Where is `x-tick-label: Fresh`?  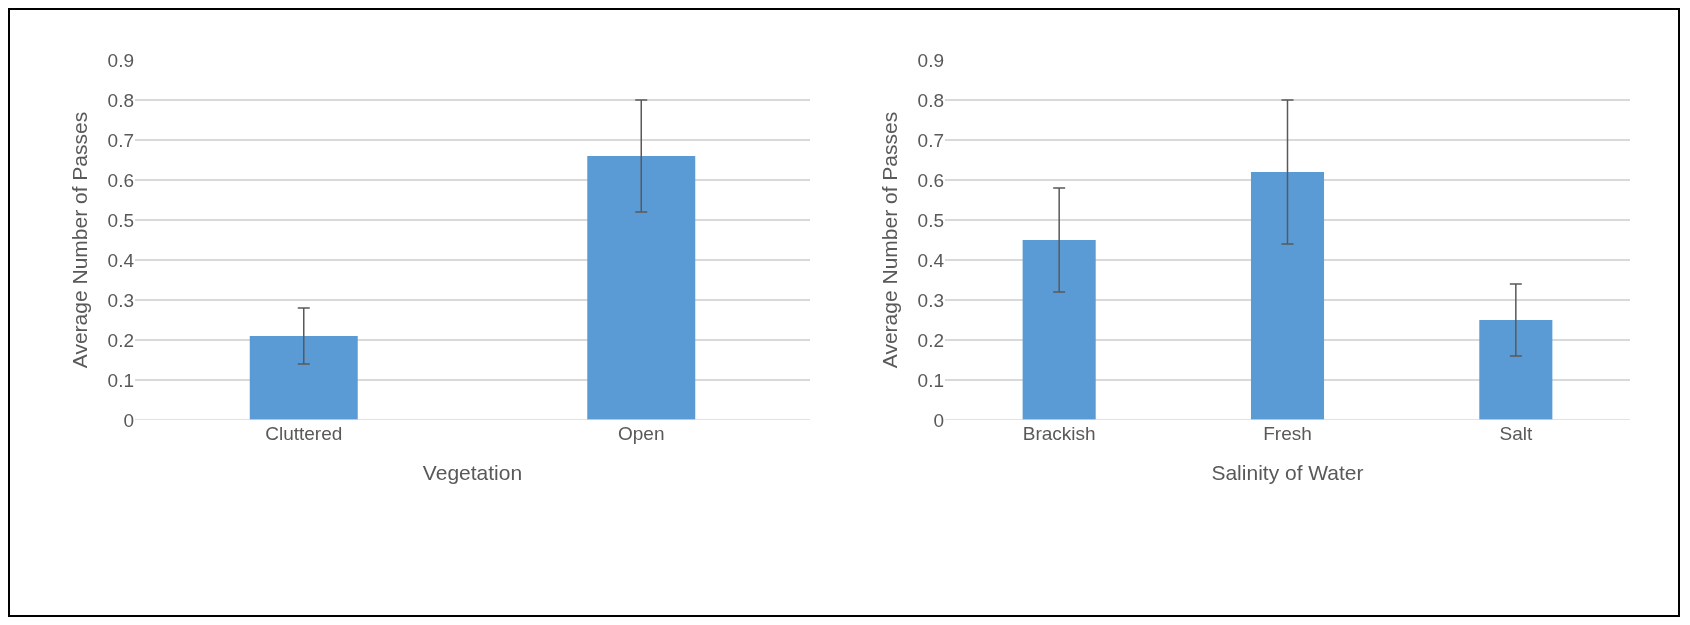
x-tick-label: Fresh is located at coordinates (1287, 433).